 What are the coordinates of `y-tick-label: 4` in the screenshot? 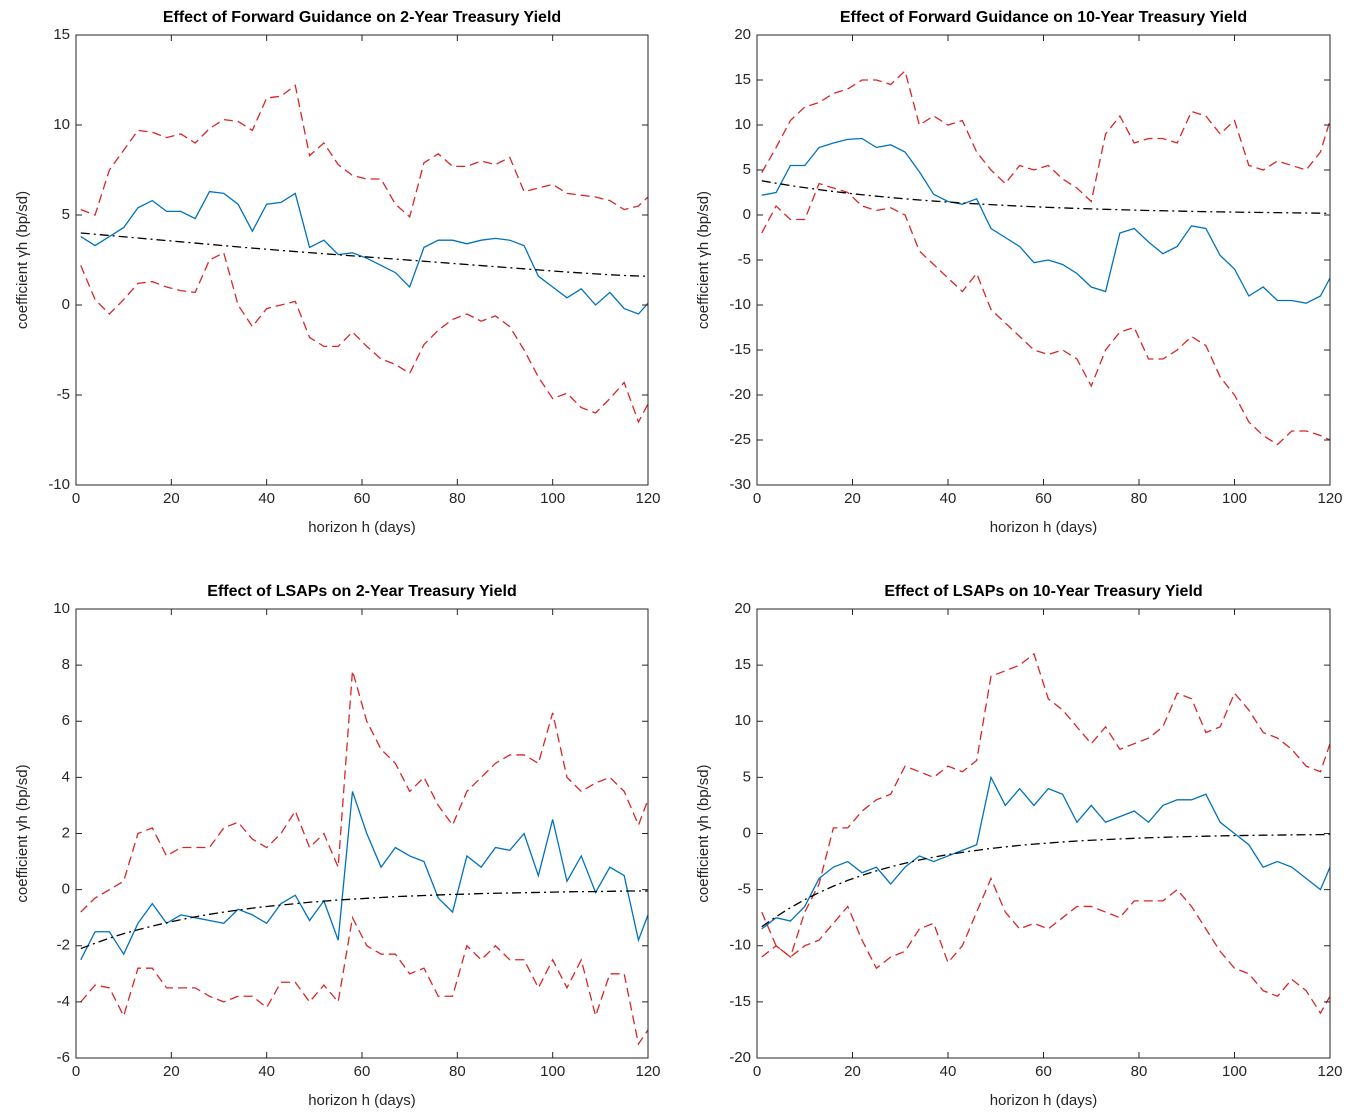 It's located at (66, 776).